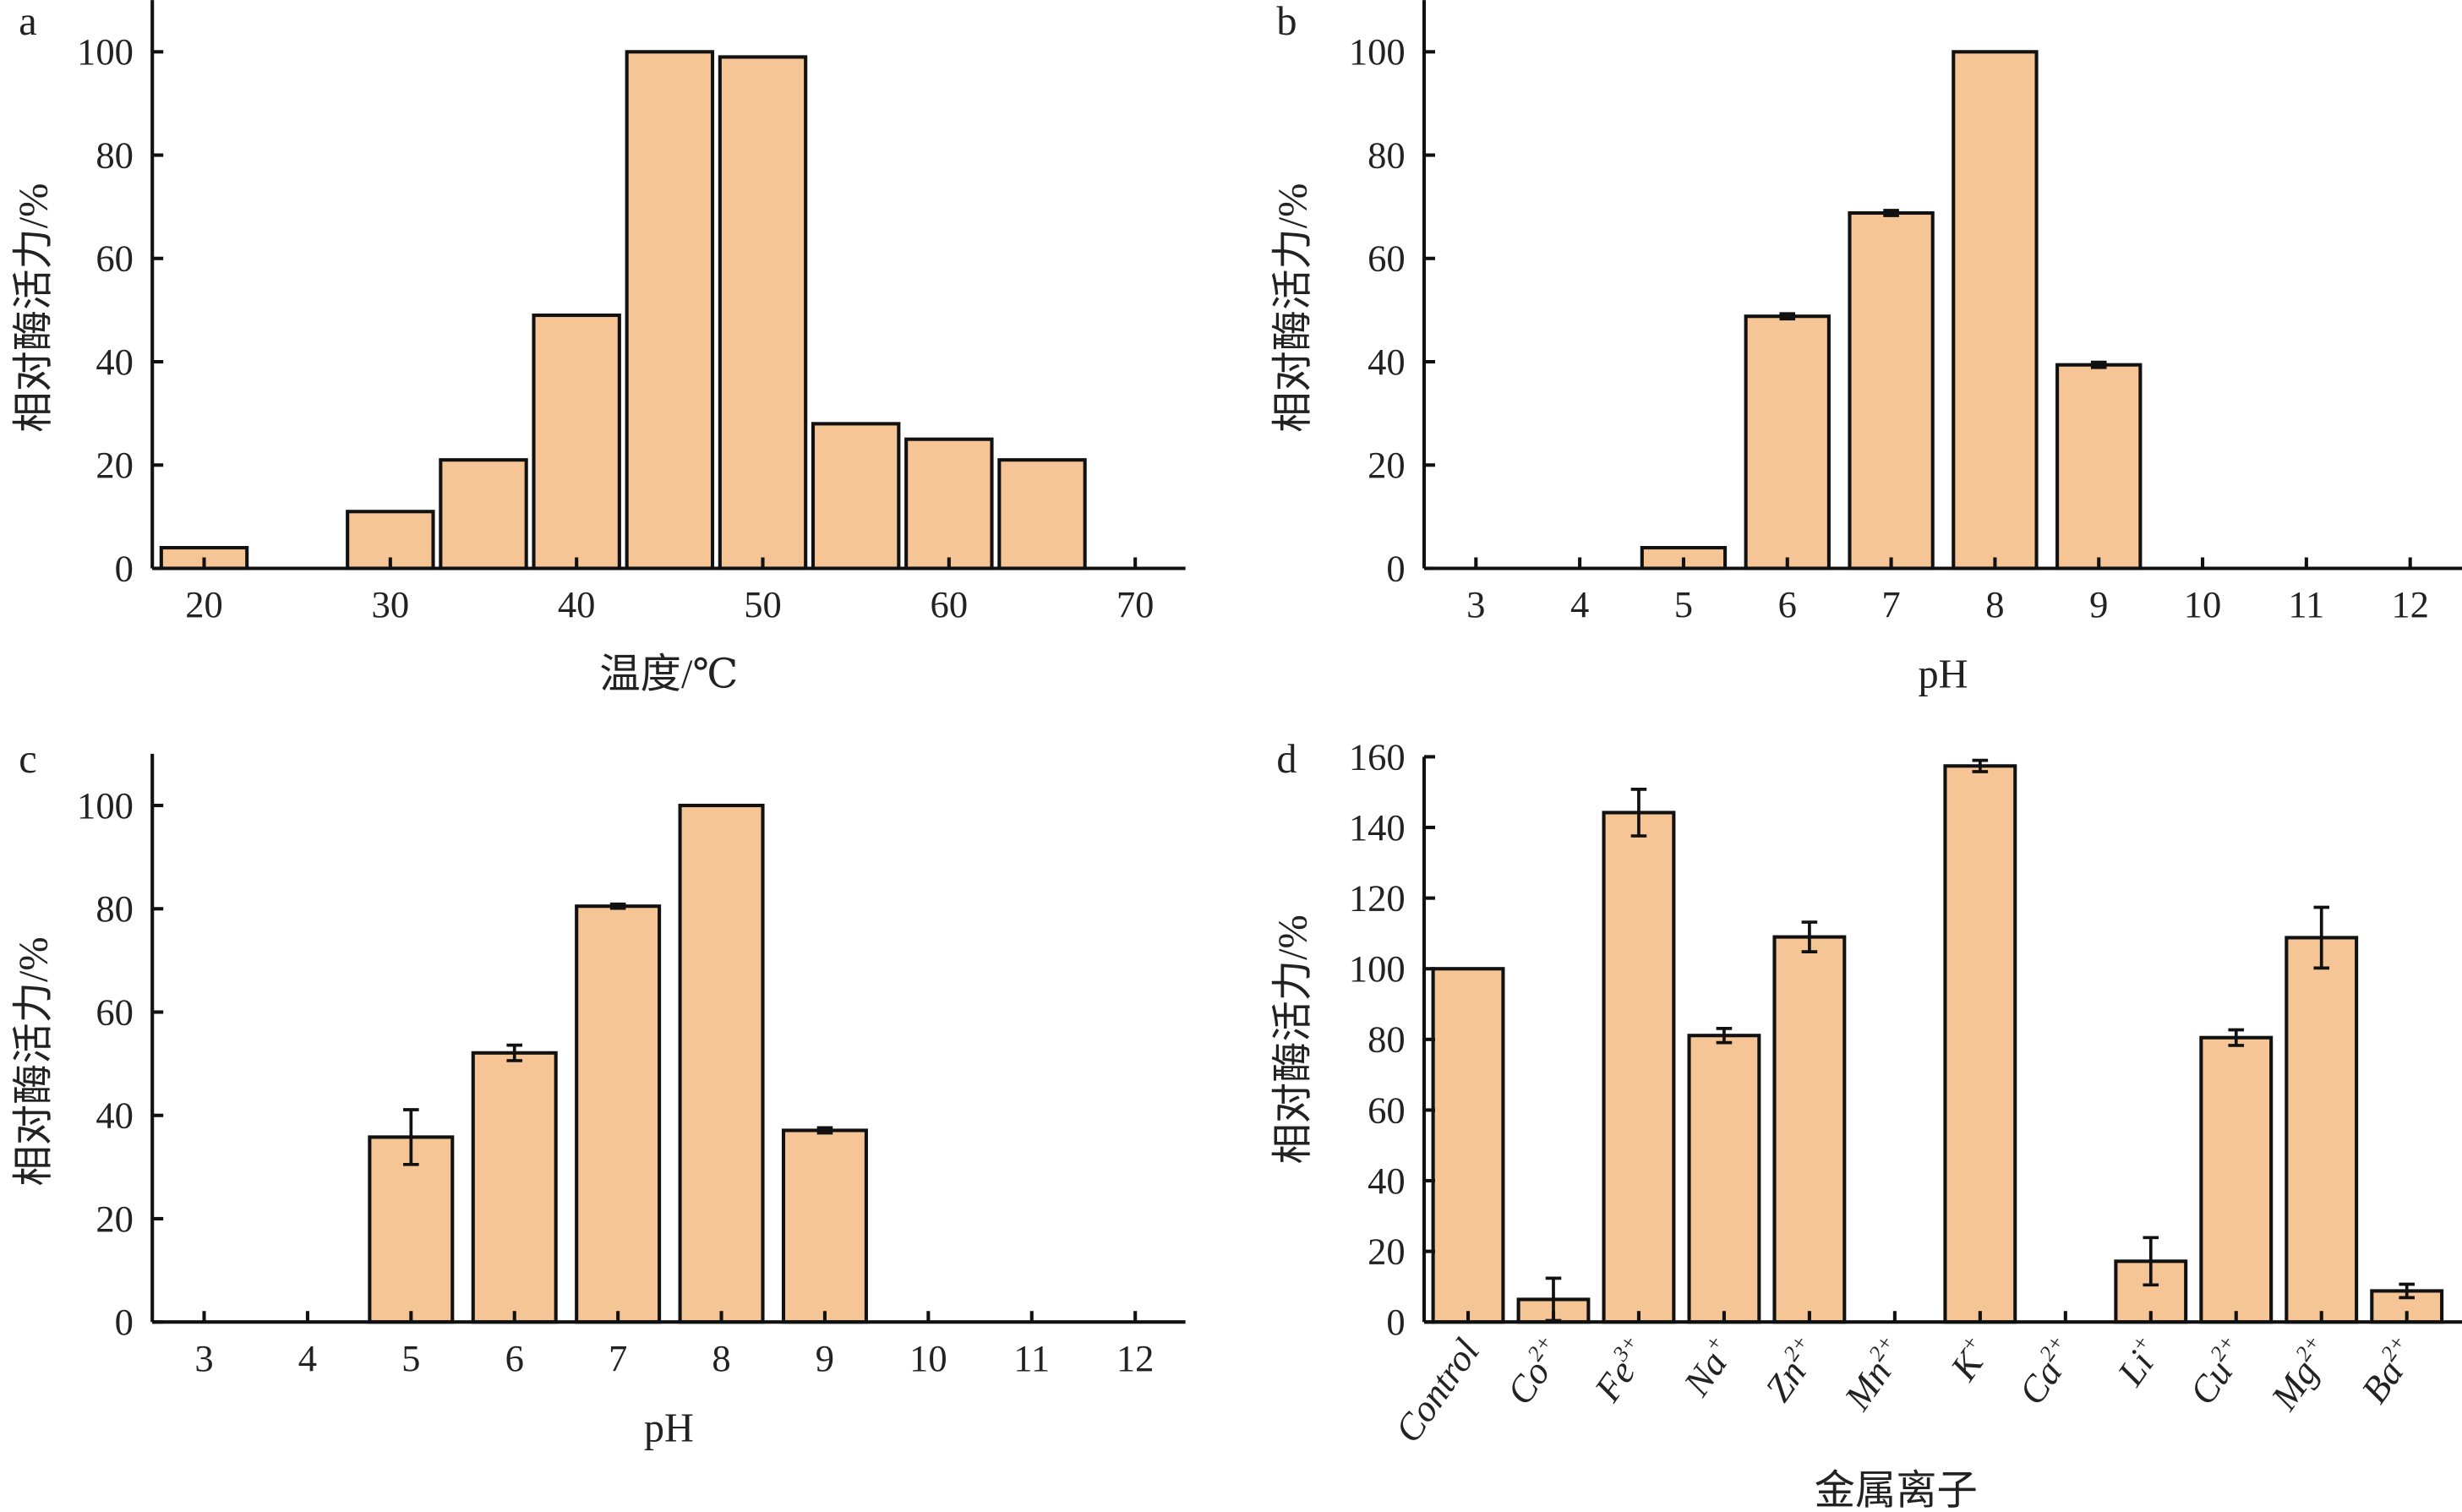 The height and width of the screenshot is (1512, 2462). I want to click on x-tick-label: 4, so click(1579, 604).